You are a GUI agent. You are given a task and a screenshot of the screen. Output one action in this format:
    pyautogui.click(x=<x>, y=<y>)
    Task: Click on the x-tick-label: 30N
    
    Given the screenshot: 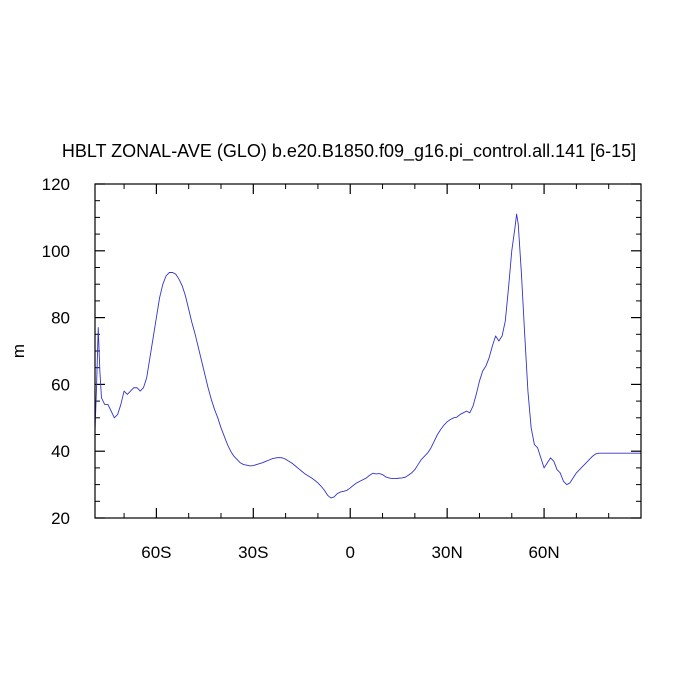 What is the action you would take?
    pyautogui.click(x=447, y=552)
    